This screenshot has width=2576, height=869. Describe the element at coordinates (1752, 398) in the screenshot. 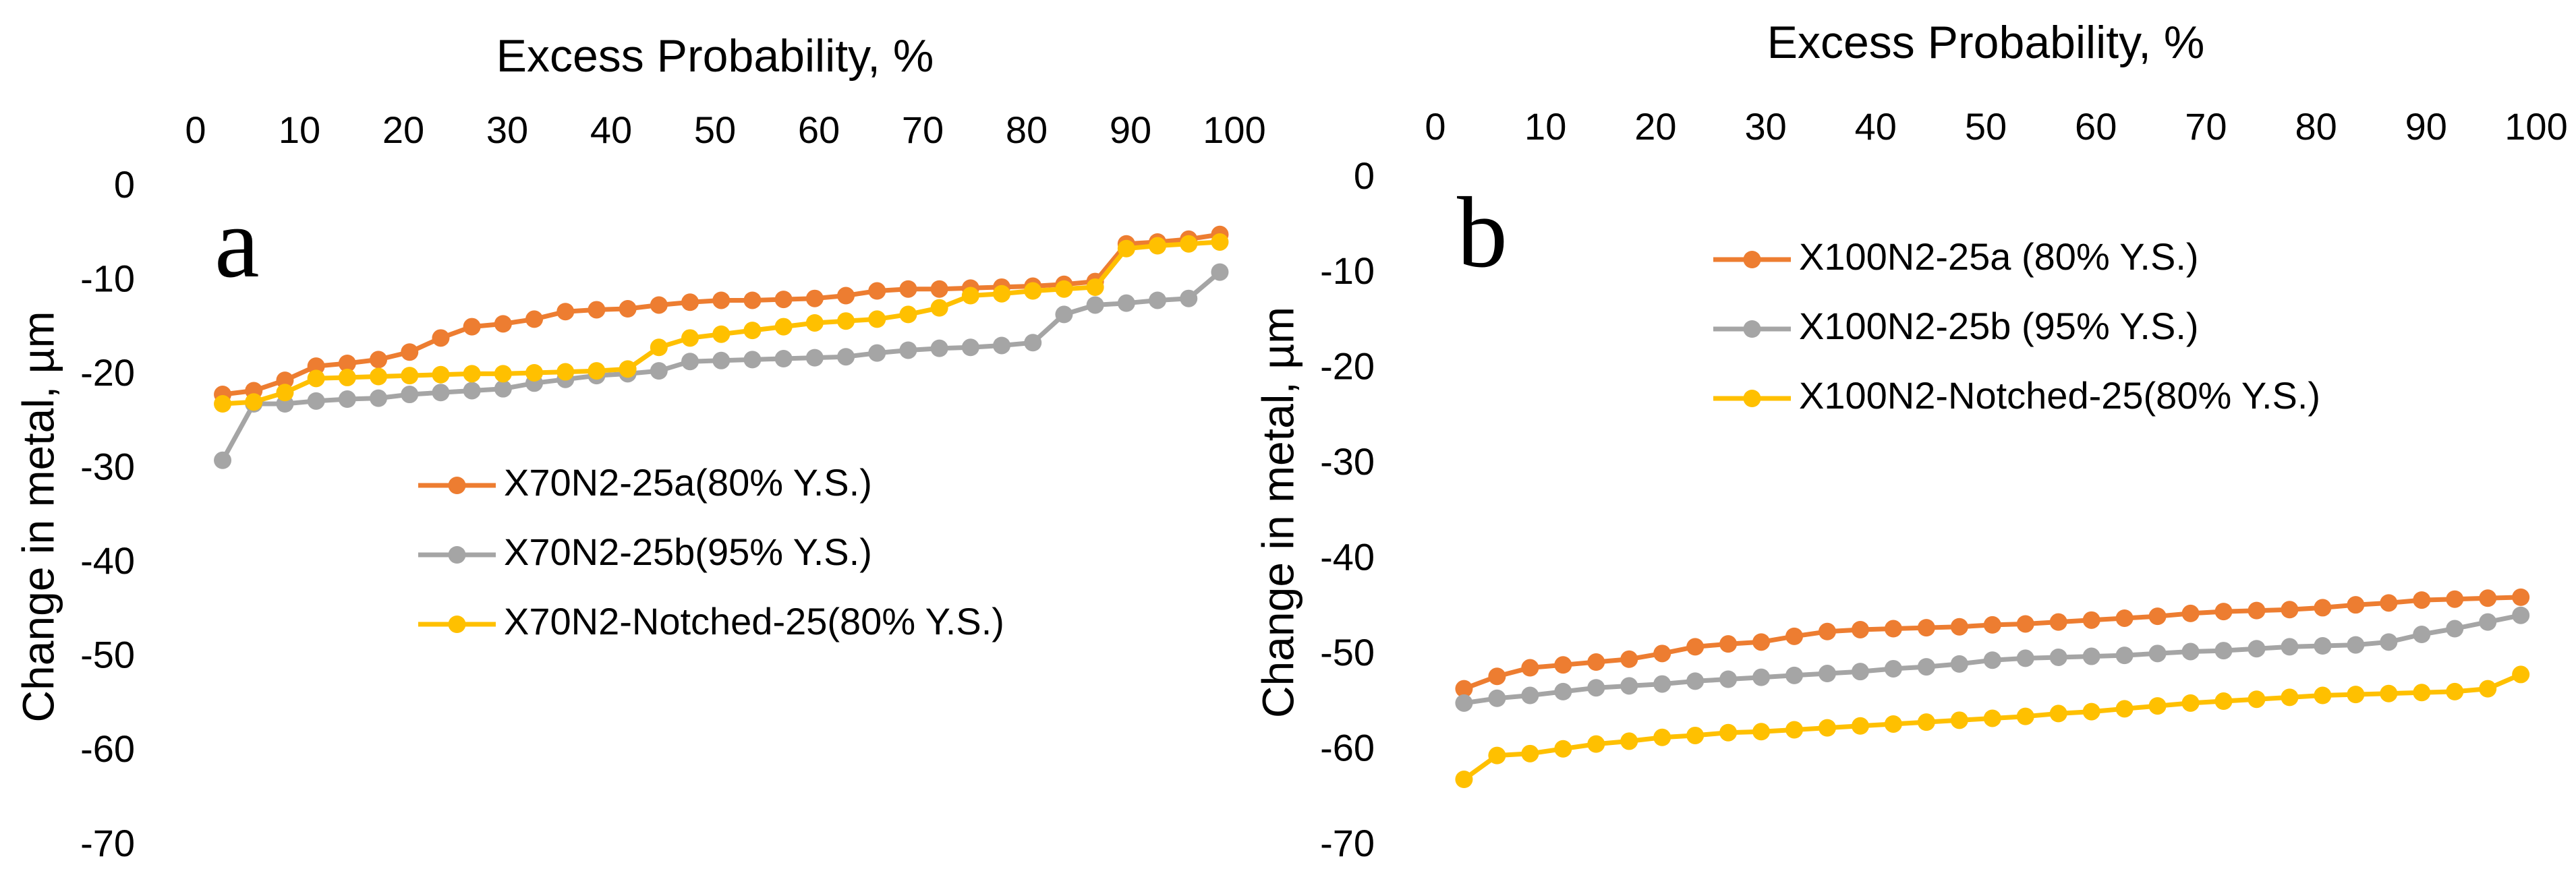

I see `legend-swatch-marker` at that location.